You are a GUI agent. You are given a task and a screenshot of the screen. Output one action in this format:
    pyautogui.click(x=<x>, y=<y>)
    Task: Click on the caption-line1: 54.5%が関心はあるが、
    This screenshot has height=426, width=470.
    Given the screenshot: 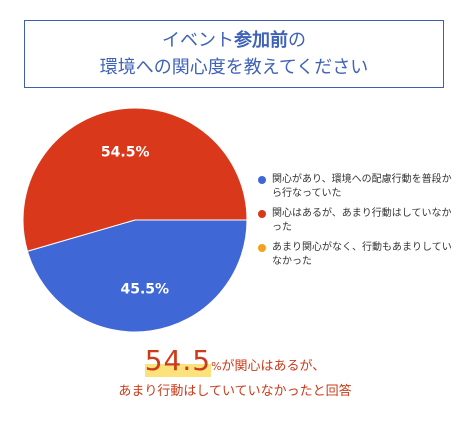 What is the action you would take?
    pyautogui.click(x=235, y=363)
    